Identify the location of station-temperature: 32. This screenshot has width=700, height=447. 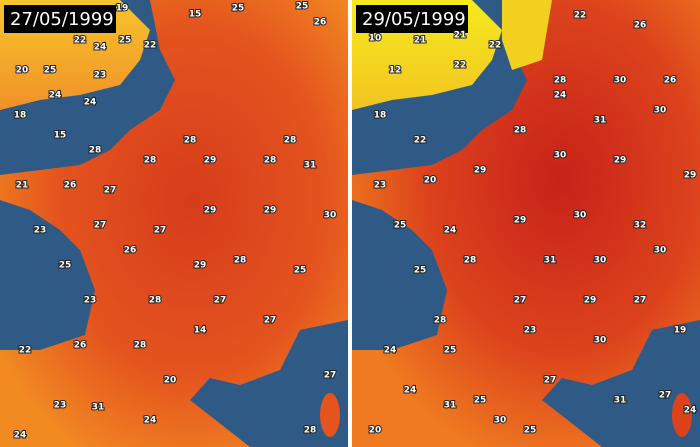
(640, 226).